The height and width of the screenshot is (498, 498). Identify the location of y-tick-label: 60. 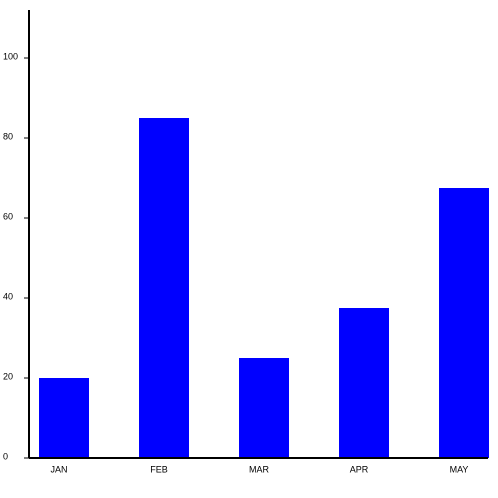
(8, 216).